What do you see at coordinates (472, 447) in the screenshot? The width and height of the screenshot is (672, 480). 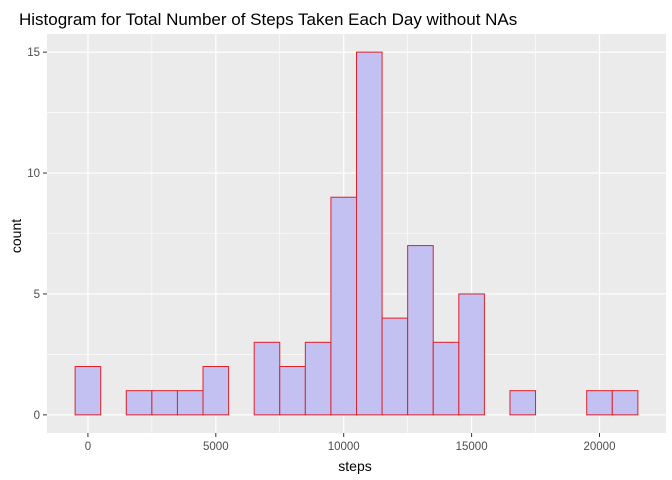 I see `x-tick-label: 15000` at bounding box center [472, 447].